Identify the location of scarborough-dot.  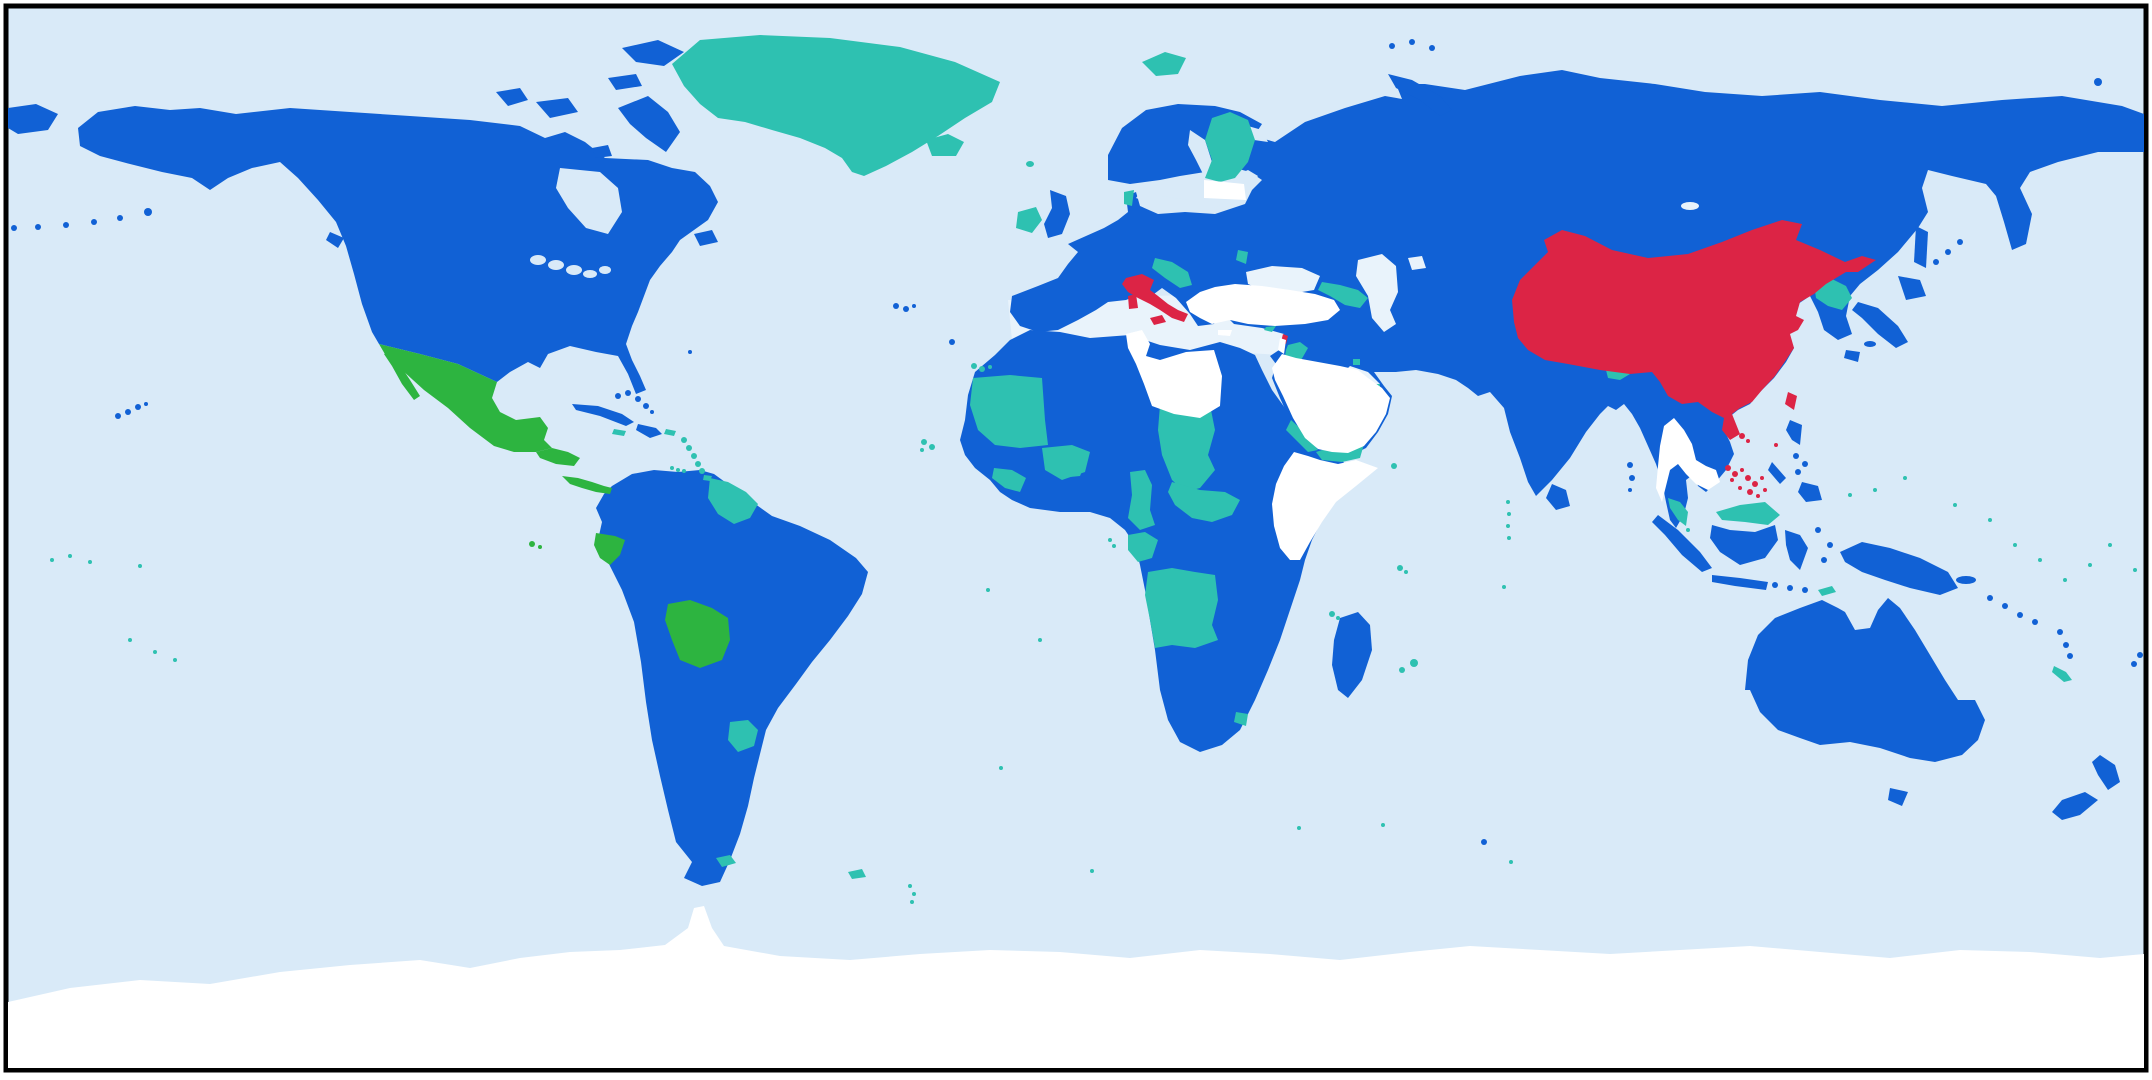
(1776, 445).